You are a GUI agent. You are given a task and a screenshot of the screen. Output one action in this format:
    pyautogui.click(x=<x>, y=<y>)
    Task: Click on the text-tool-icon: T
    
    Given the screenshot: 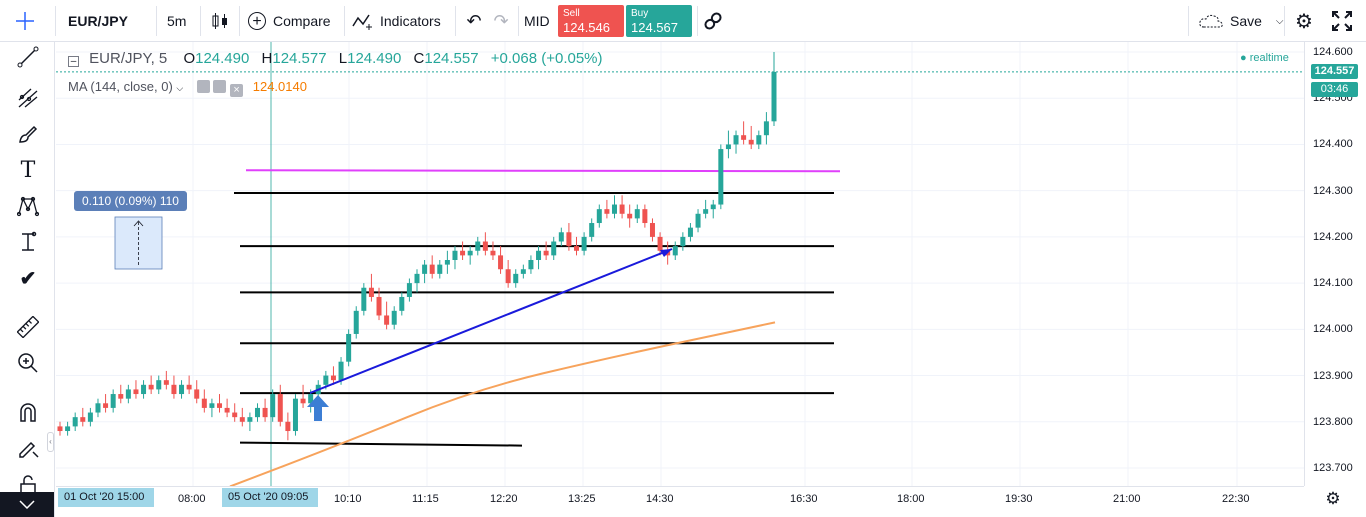 What is the action you would take?
    pyautogui.click(x=28, y=170)
    